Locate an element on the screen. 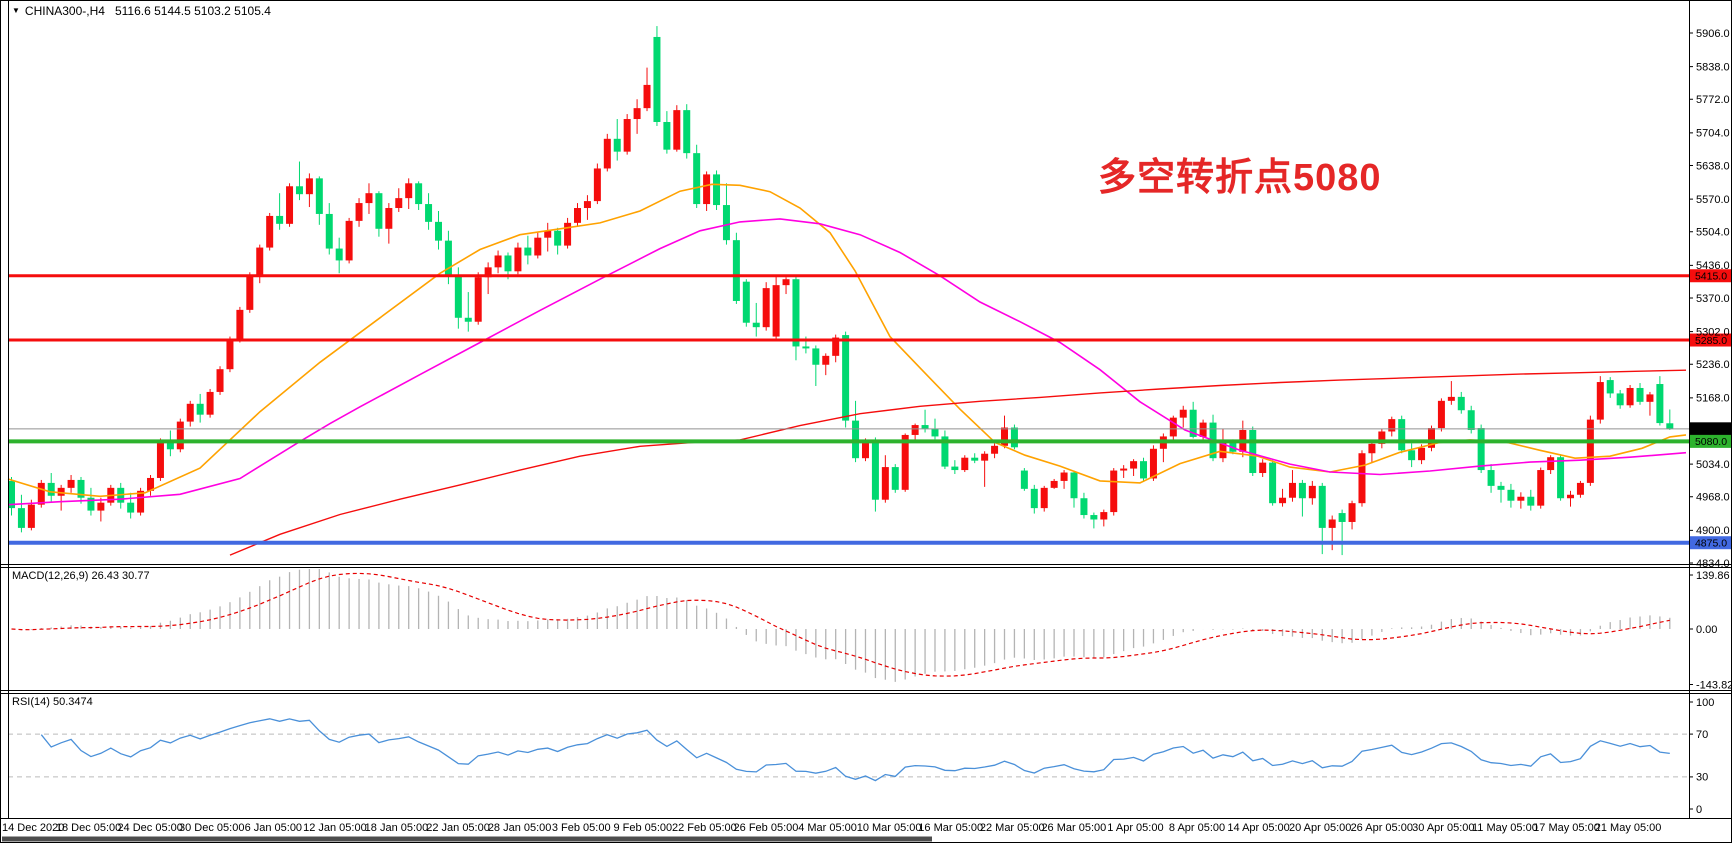 The image size is (1732, 843). symbol-dropdown-icon: ▼ is located at coordinates (16, 10).